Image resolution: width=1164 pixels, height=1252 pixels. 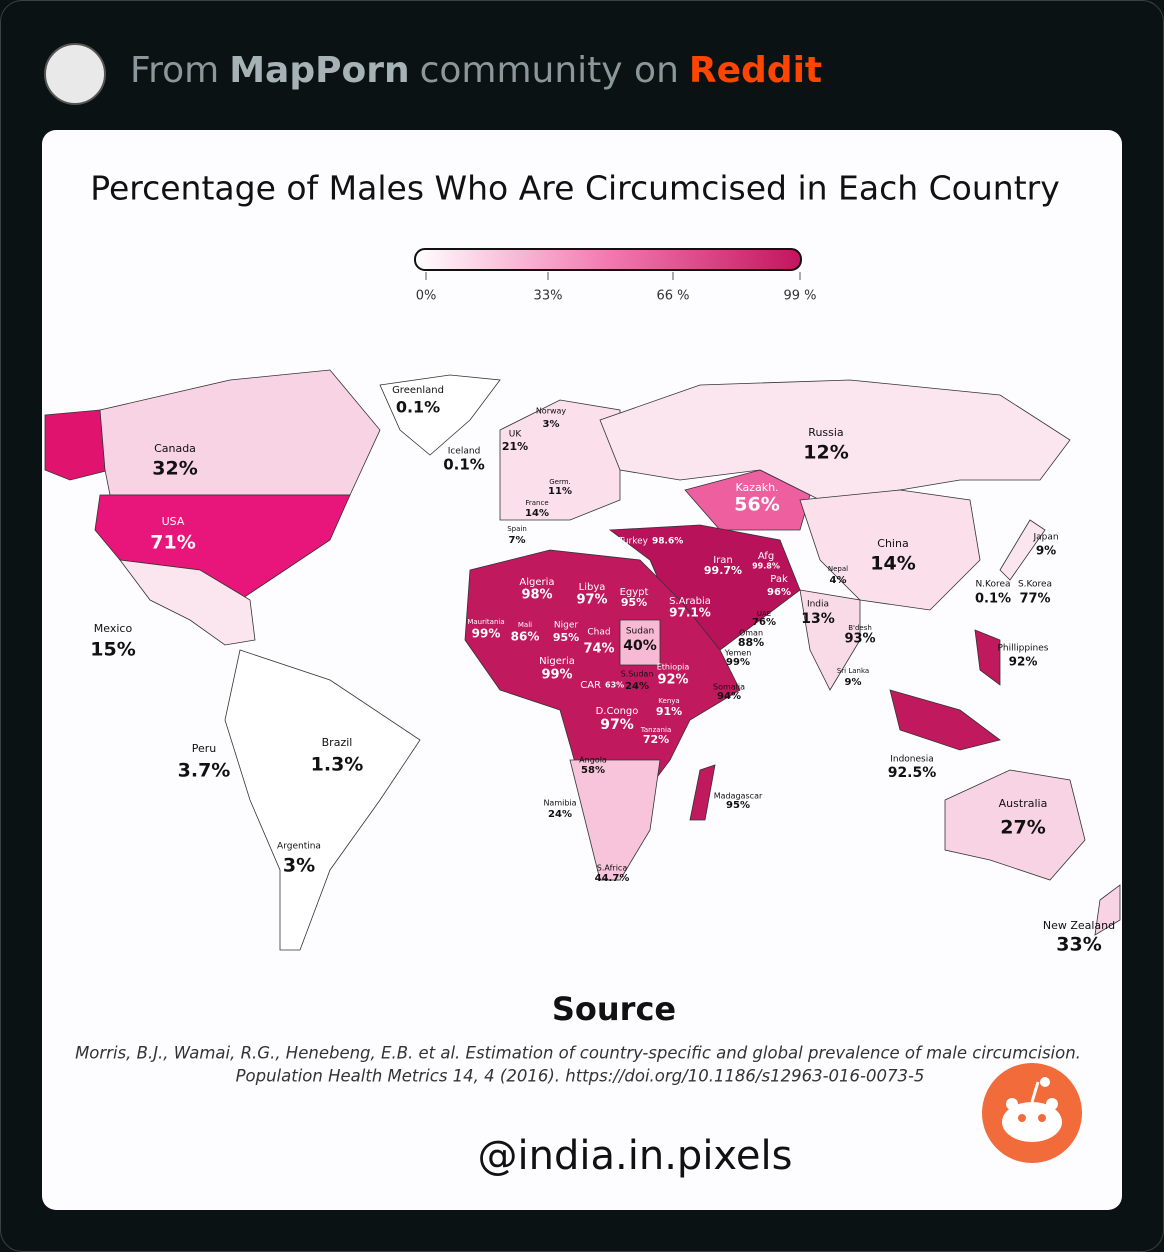 What do you see at coordinates (755, 70) in the screenshot?
I see `platform-name: Reddit` at bounding box center [755, 70].